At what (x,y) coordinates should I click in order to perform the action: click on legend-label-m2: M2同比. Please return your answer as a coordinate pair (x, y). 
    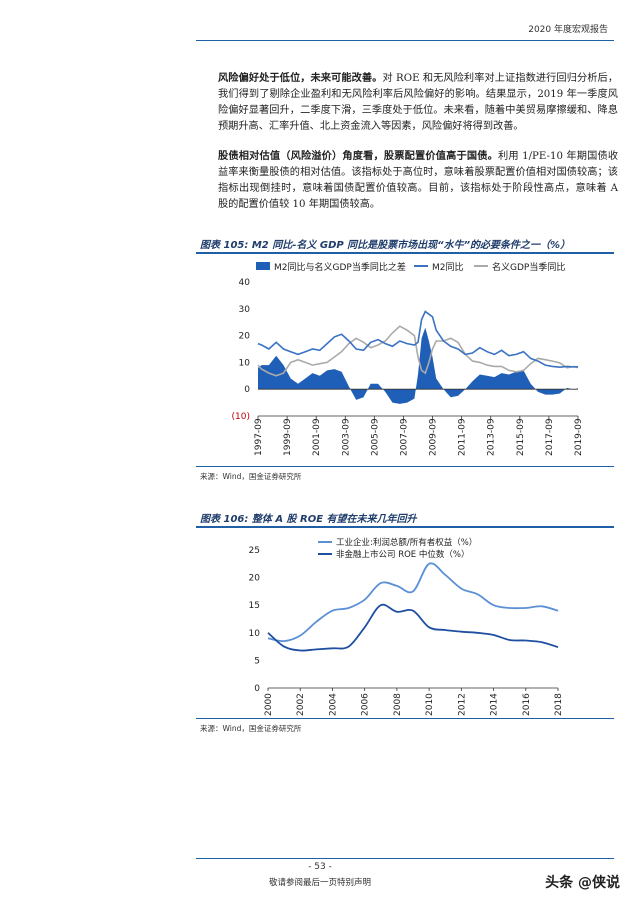
    Looking at the image, I should click on (448, 267).